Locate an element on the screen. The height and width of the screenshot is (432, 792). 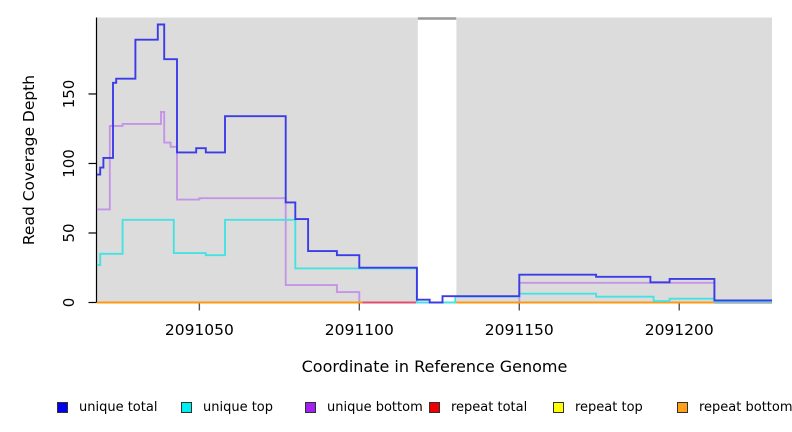
y-axis-title: Read Coverage Depth is located at coordinates (29, 160).